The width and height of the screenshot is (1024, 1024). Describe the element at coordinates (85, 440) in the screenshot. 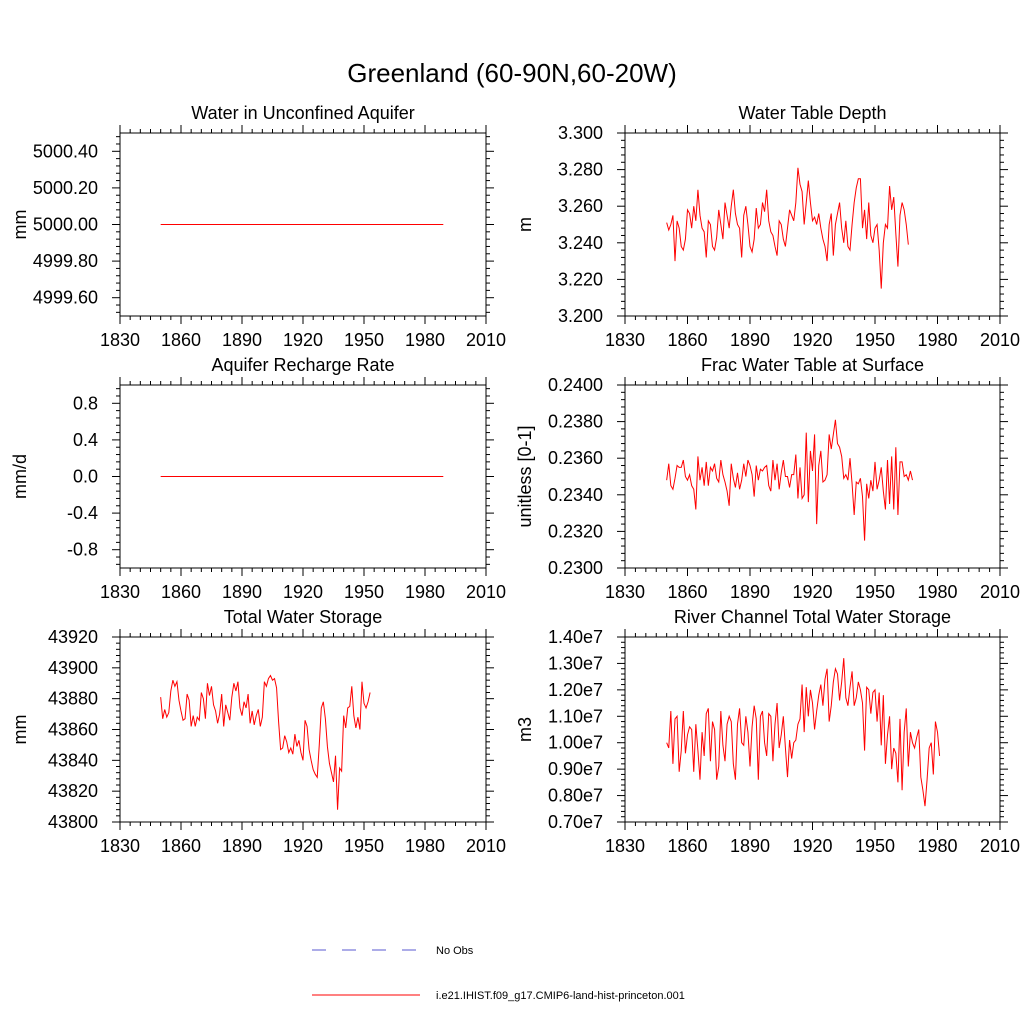

I see `y-tick-label: 0.4` at that location.